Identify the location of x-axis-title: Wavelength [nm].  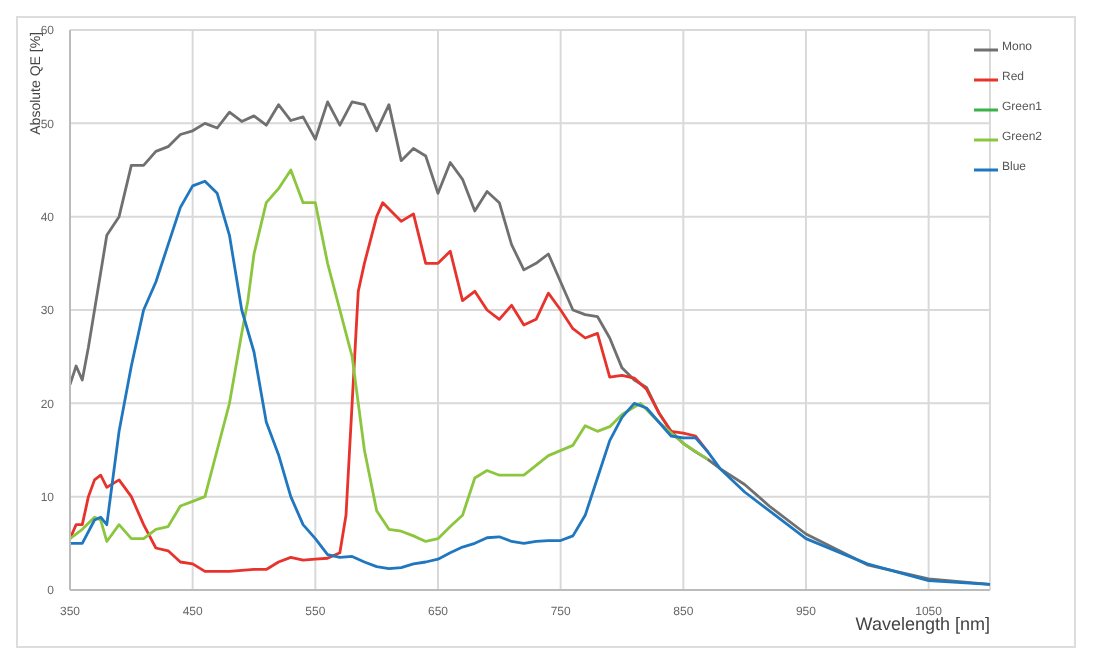
(922, 624).